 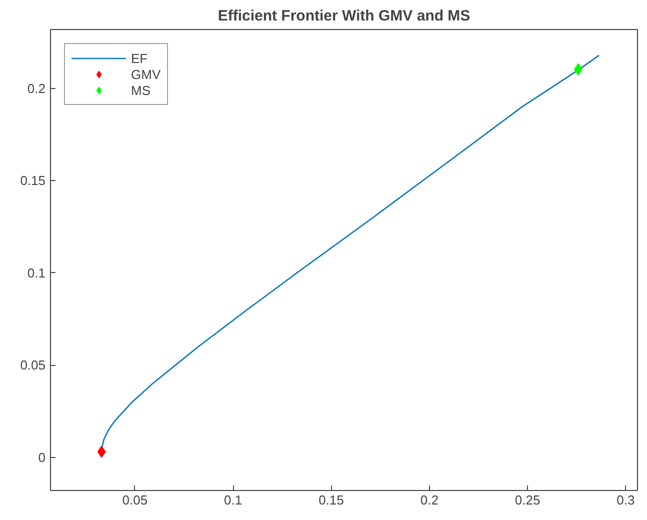 What do you see at coordinates (36, 272) in the screenshot?
I see `y-tick-label: 0.1` at bounding box center [36, 272].